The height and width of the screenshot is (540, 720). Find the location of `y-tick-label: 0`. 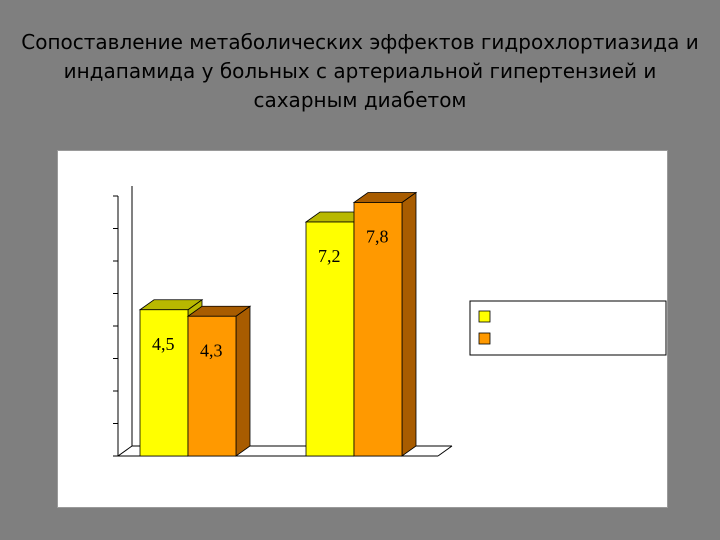

y-tick-label: 0 is located at coordinates (84, 455).